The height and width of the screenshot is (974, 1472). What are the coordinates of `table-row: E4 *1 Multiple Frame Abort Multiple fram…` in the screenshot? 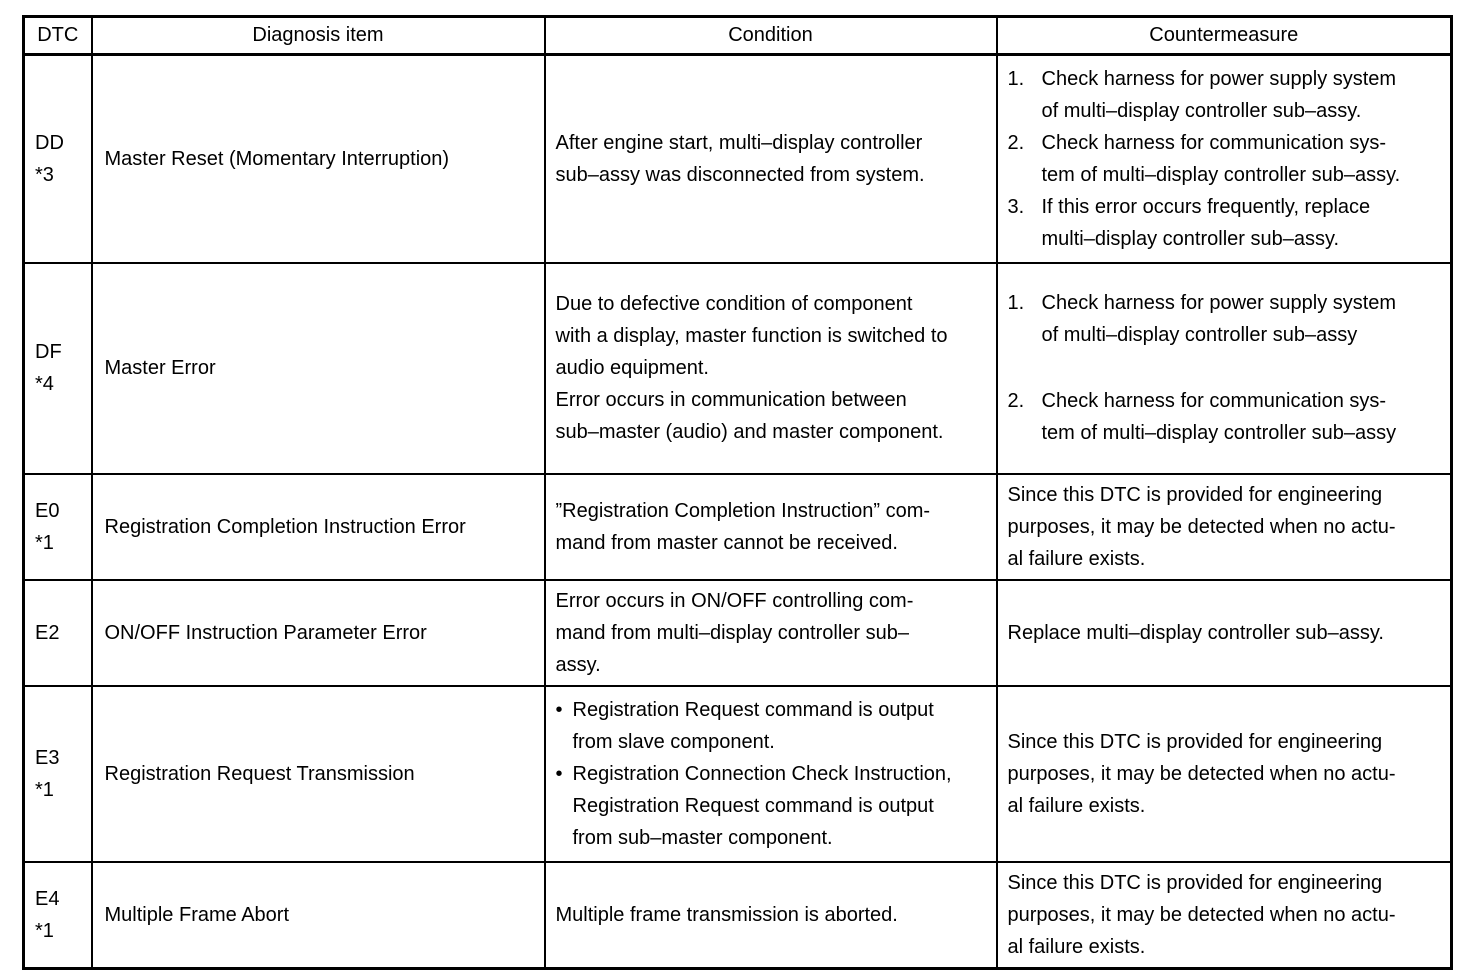 It's located at (737, 914).